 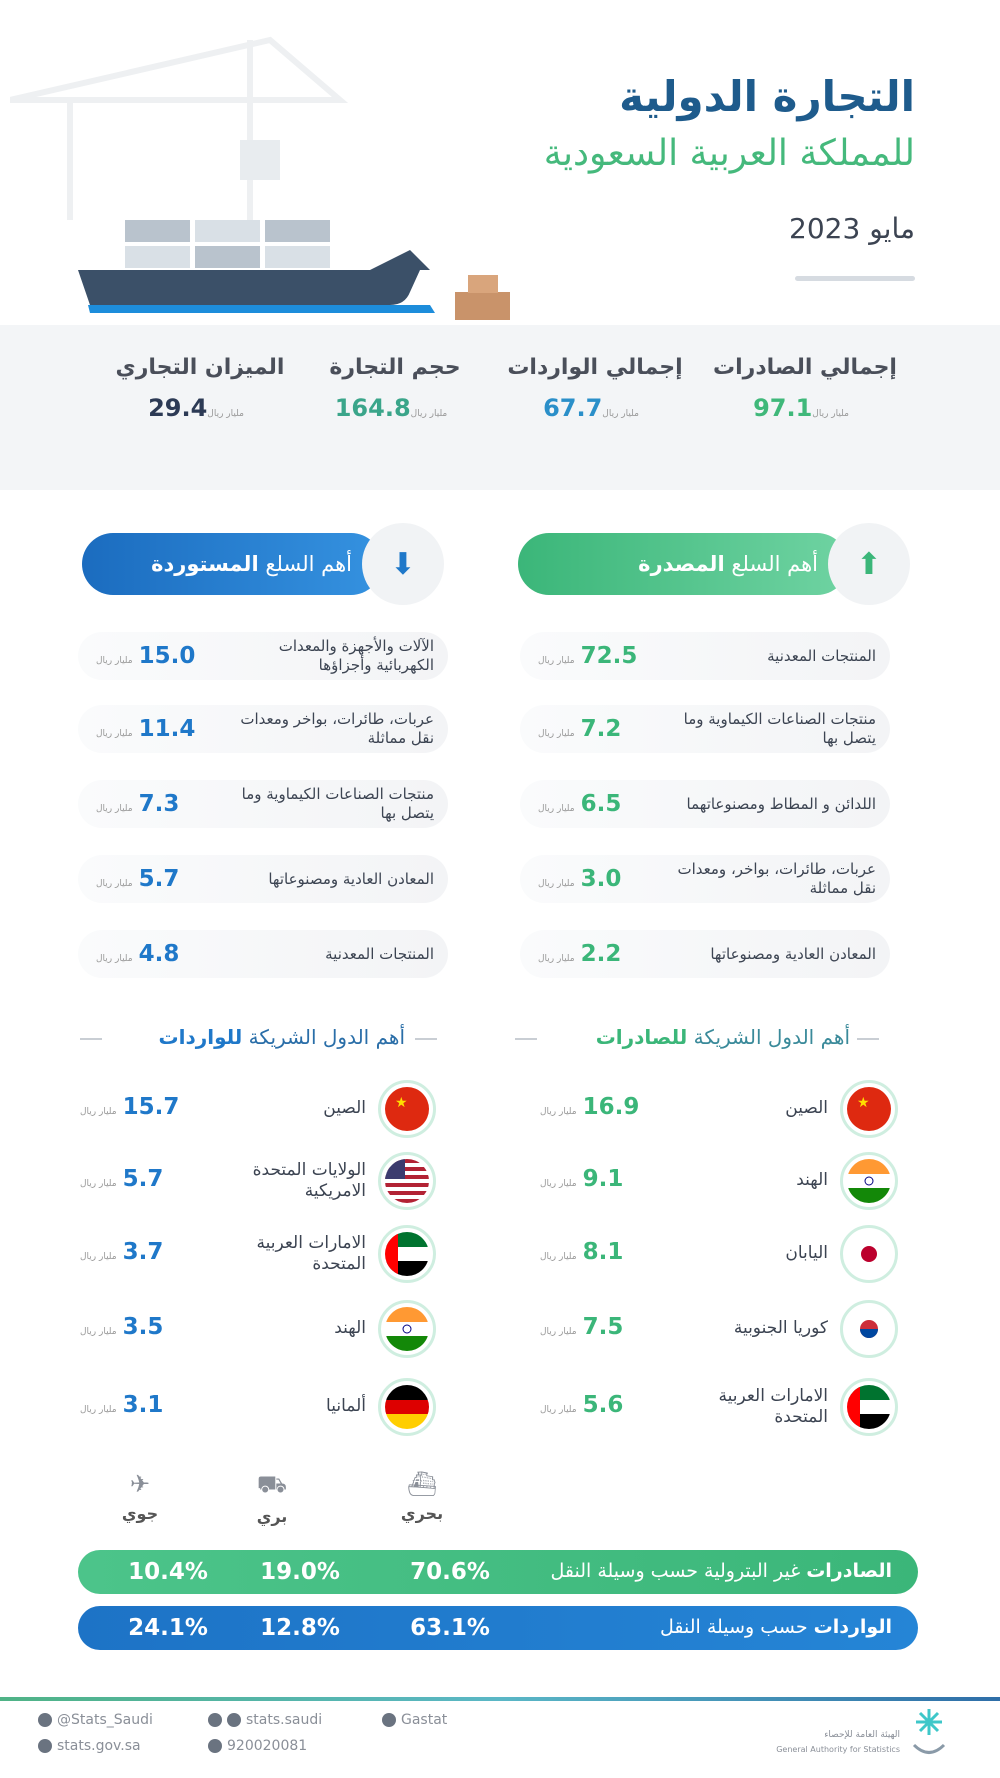 What do you see at coordinates (300, 1572) in the screenshot?
I see `land-percent: 19.0%` at bounding box center [300, 1572].